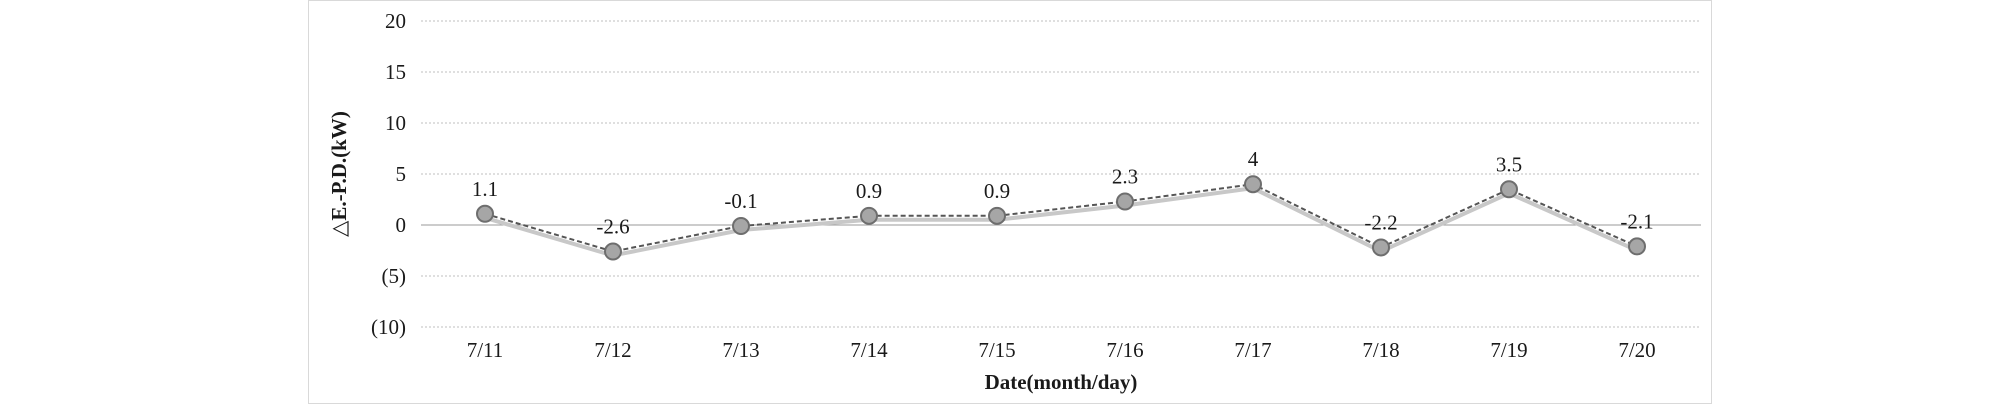 The image size is (2008, 408). What do you see at coordinates (339, 174) in the screenshot?
I see `y-axis-title: △E.-P.D.(kW)` at bounding box center [339, 174].